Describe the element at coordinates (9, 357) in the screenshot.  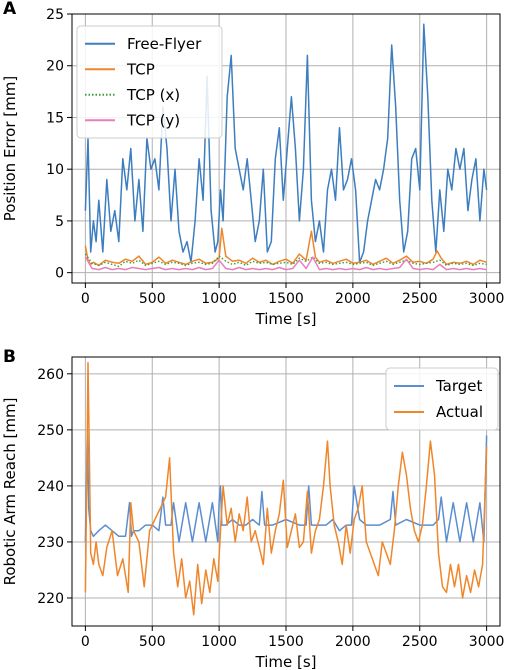
I see `panel-b-label: B` at that location.